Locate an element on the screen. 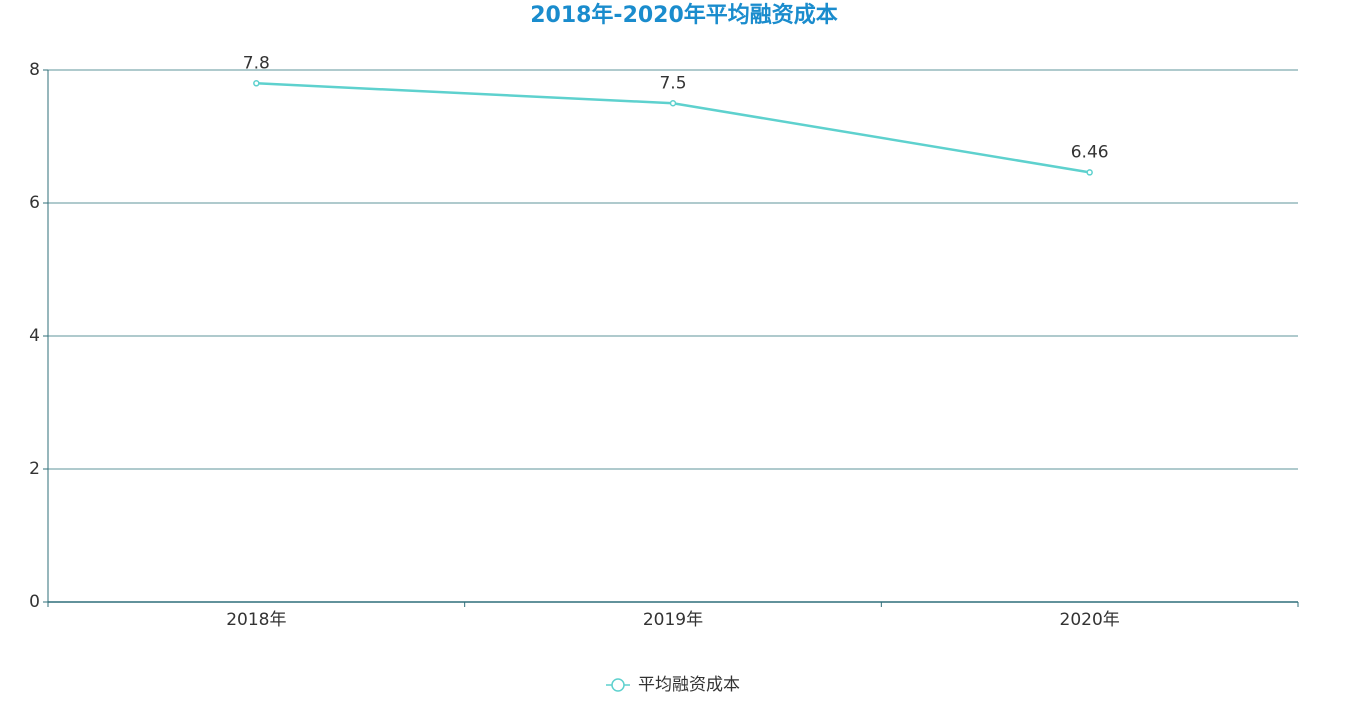  legend-marker is located at coordinates (618, 685).